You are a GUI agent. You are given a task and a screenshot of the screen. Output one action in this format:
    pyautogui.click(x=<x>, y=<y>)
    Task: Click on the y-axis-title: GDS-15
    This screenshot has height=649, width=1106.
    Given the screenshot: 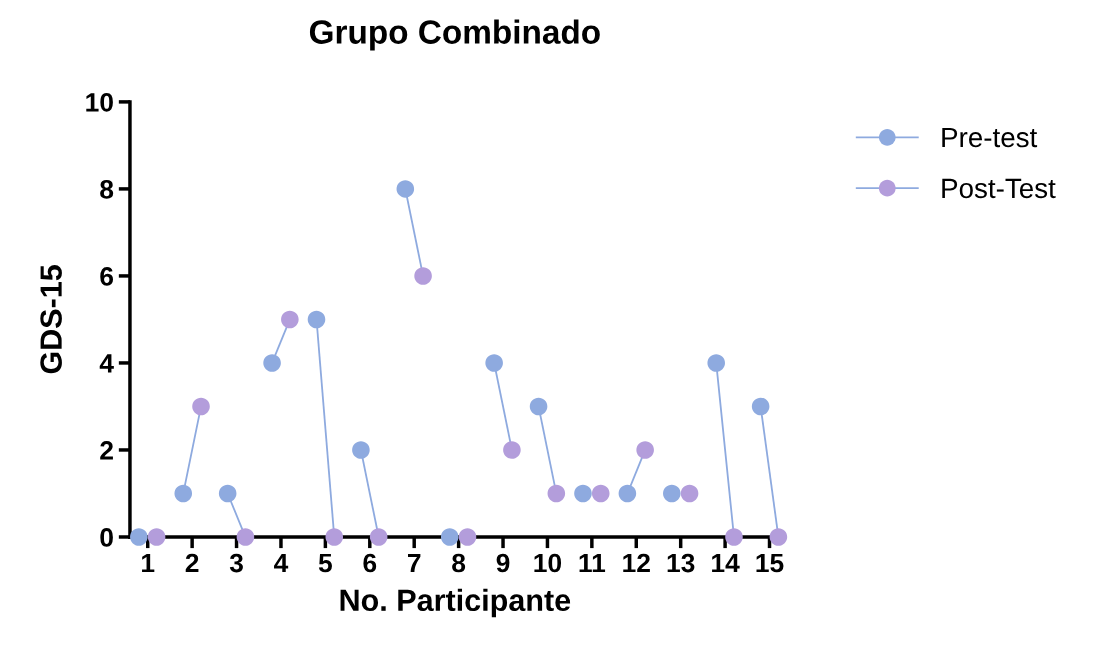 What is the action you would take?
    pyautogui.click(x=51, y=319)
    